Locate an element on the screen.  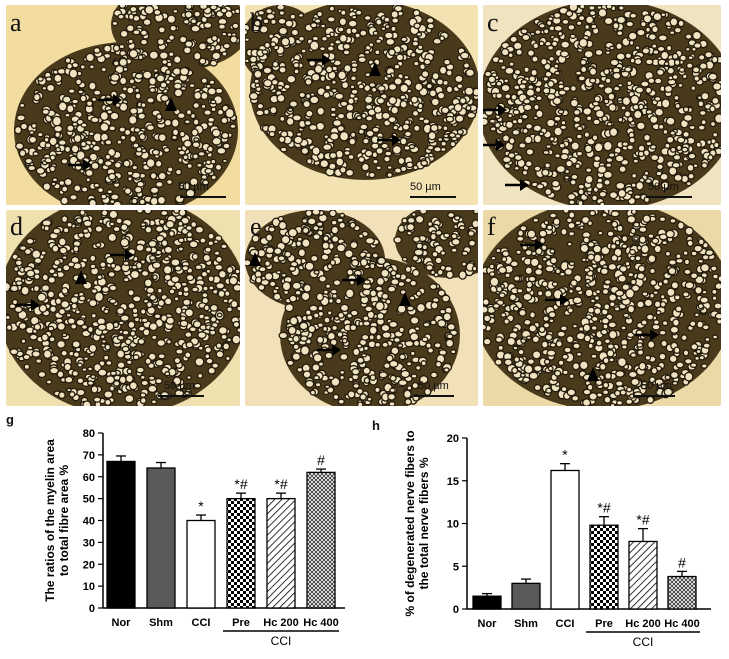
panel-label-e: e is located at coordinates (256, 226).